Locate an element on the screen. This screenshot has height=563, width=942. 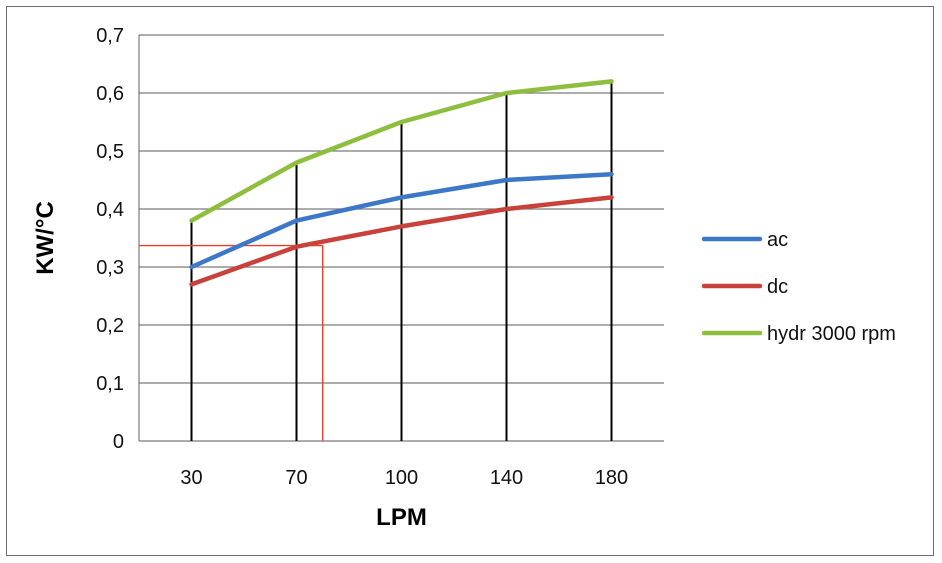
x-tick-labels: 30 70 100 140 180 is located at coordinates (404, 478).